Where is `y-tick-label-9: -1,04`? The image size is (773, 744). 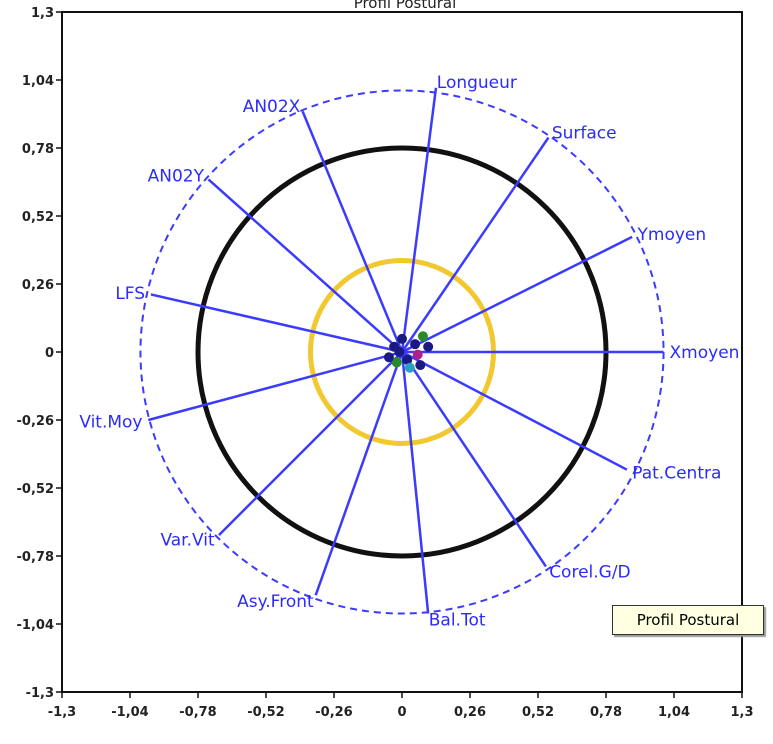 y-tick-label-9: -1,04 is located at coordinates (35, 625).